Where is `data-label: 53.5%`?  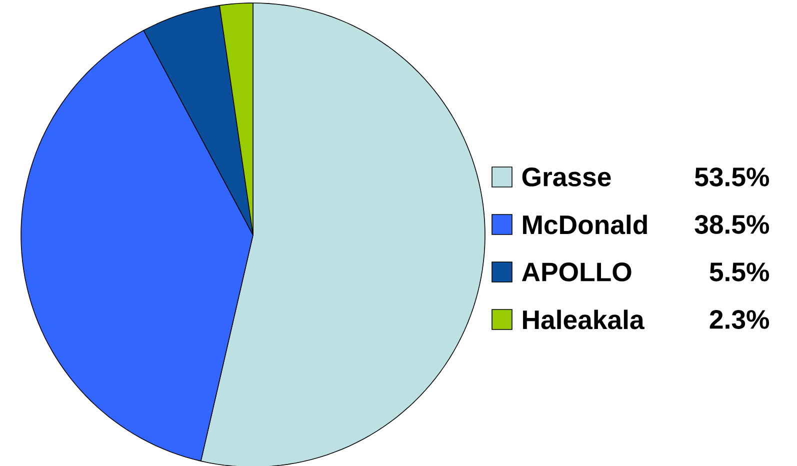
data-label: 53.5% is located at coordinates (732, 177).